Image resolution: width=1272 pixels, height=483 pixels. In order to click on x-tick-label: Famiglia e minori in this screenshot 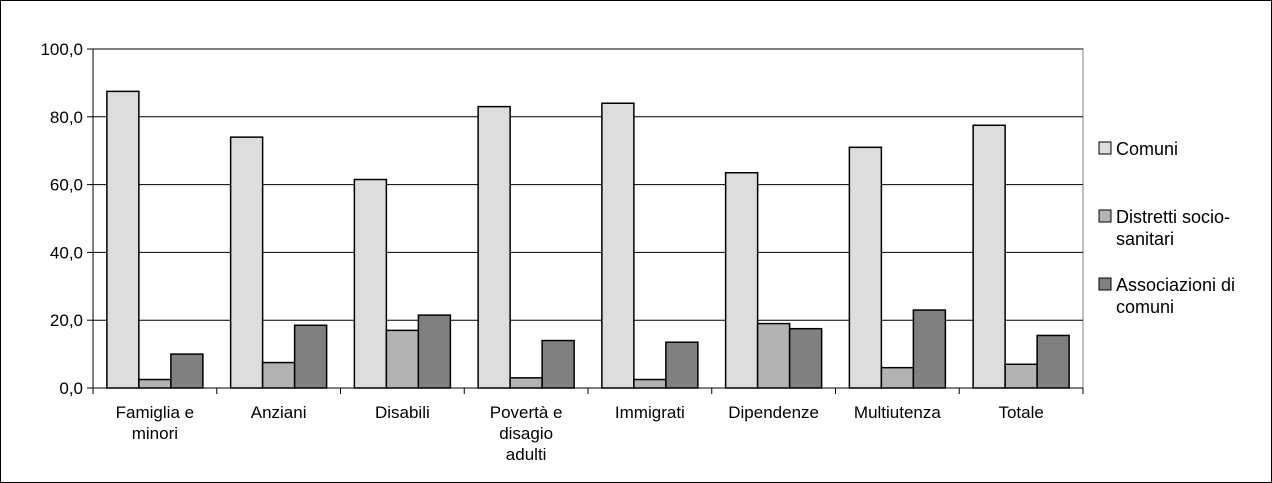, I will do `click(155, 423)`.